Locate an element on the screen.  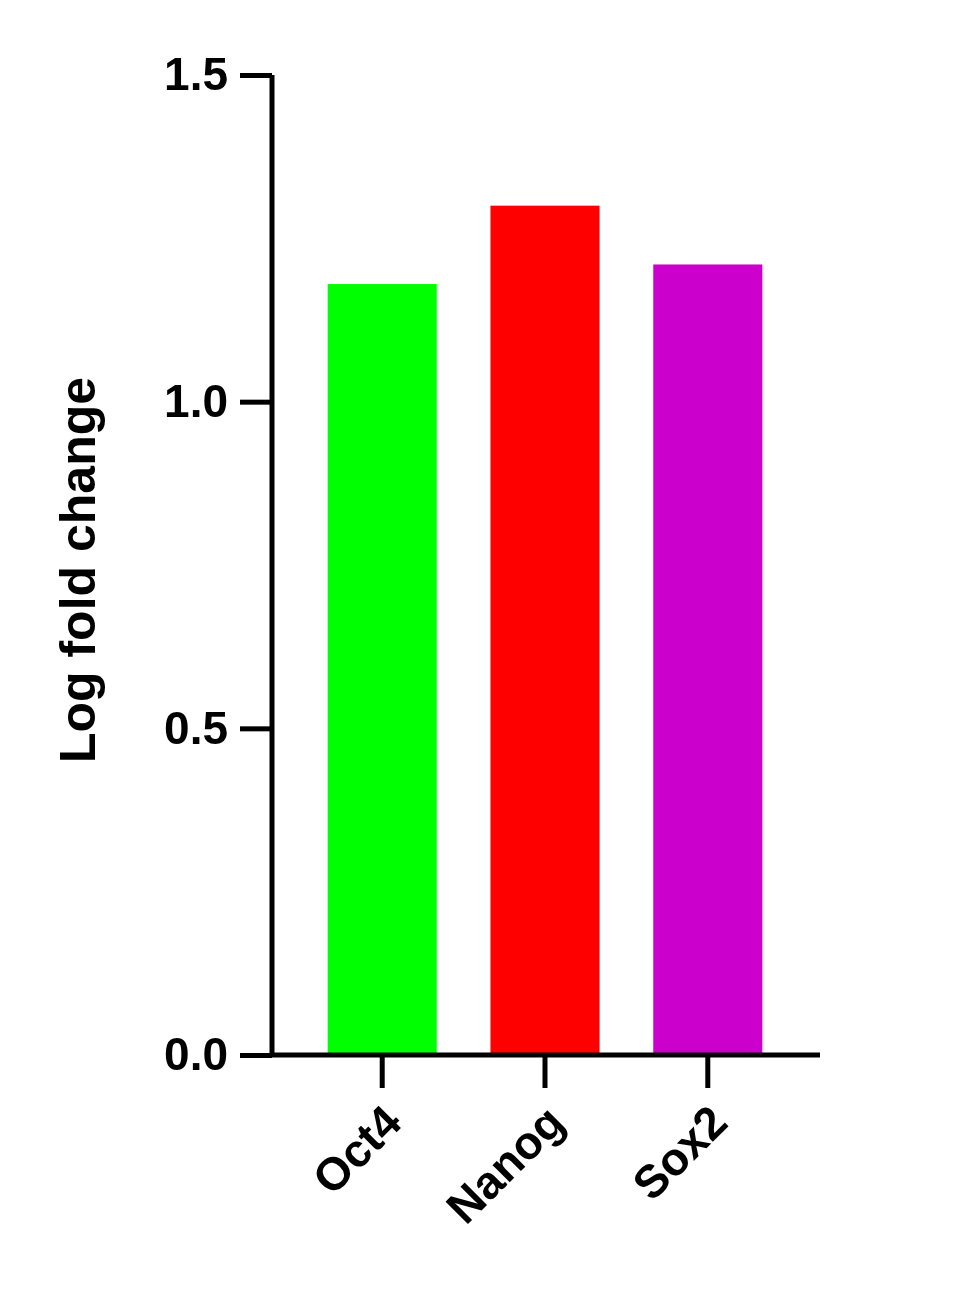
y-tick-label: 0.0 is located at coordinates (196, 1054).